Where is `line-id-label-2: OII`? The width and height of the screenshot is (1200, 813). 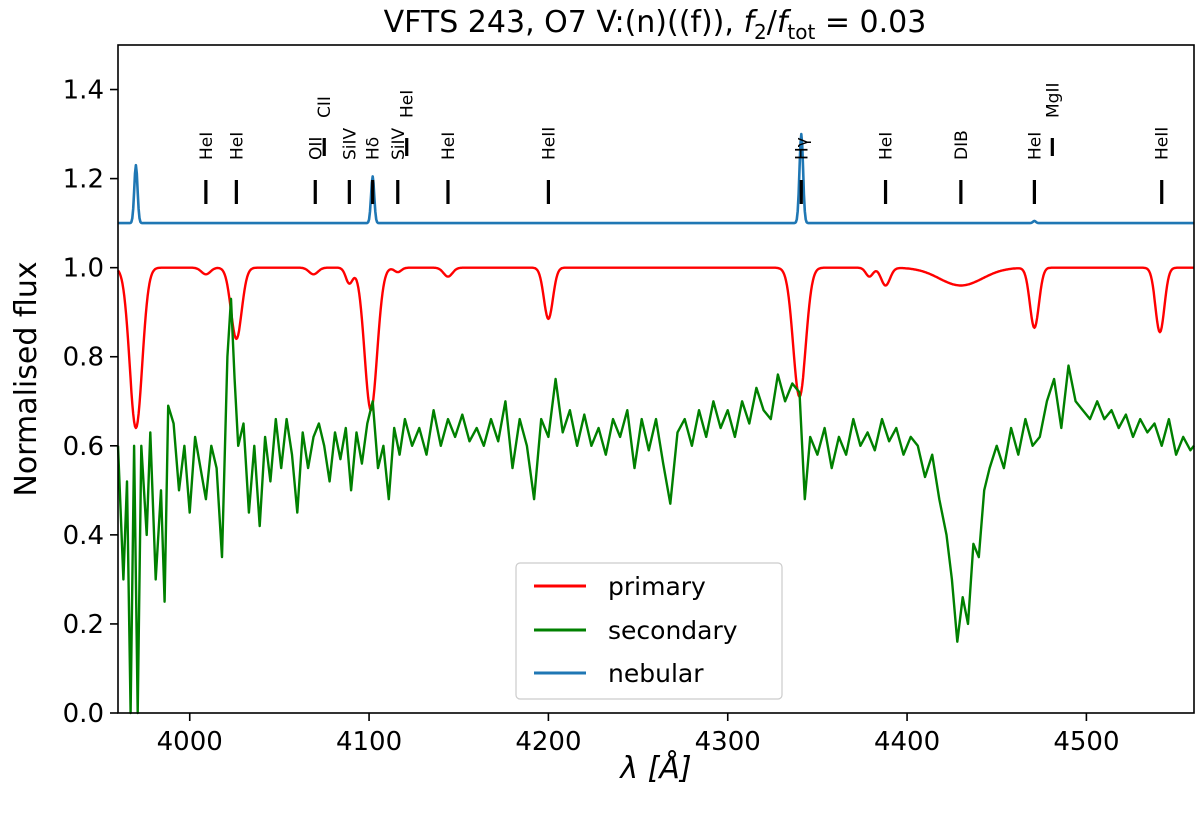 line-id-label-2: OII is located at coordinates (316, 148).